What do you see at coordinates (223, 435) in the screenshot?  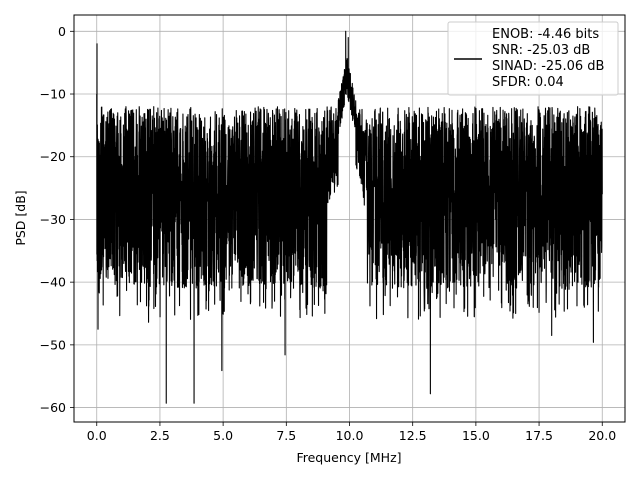 I see `x-tick-label: 5.0` at bounding box center [223, 435].